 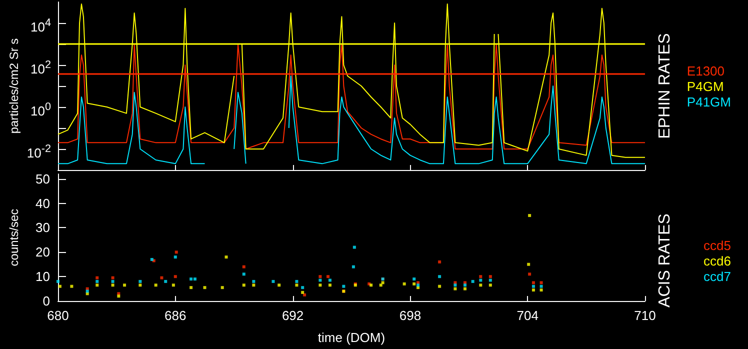 I want to click on text: ACIS RATES, so click(x=665, y=261).